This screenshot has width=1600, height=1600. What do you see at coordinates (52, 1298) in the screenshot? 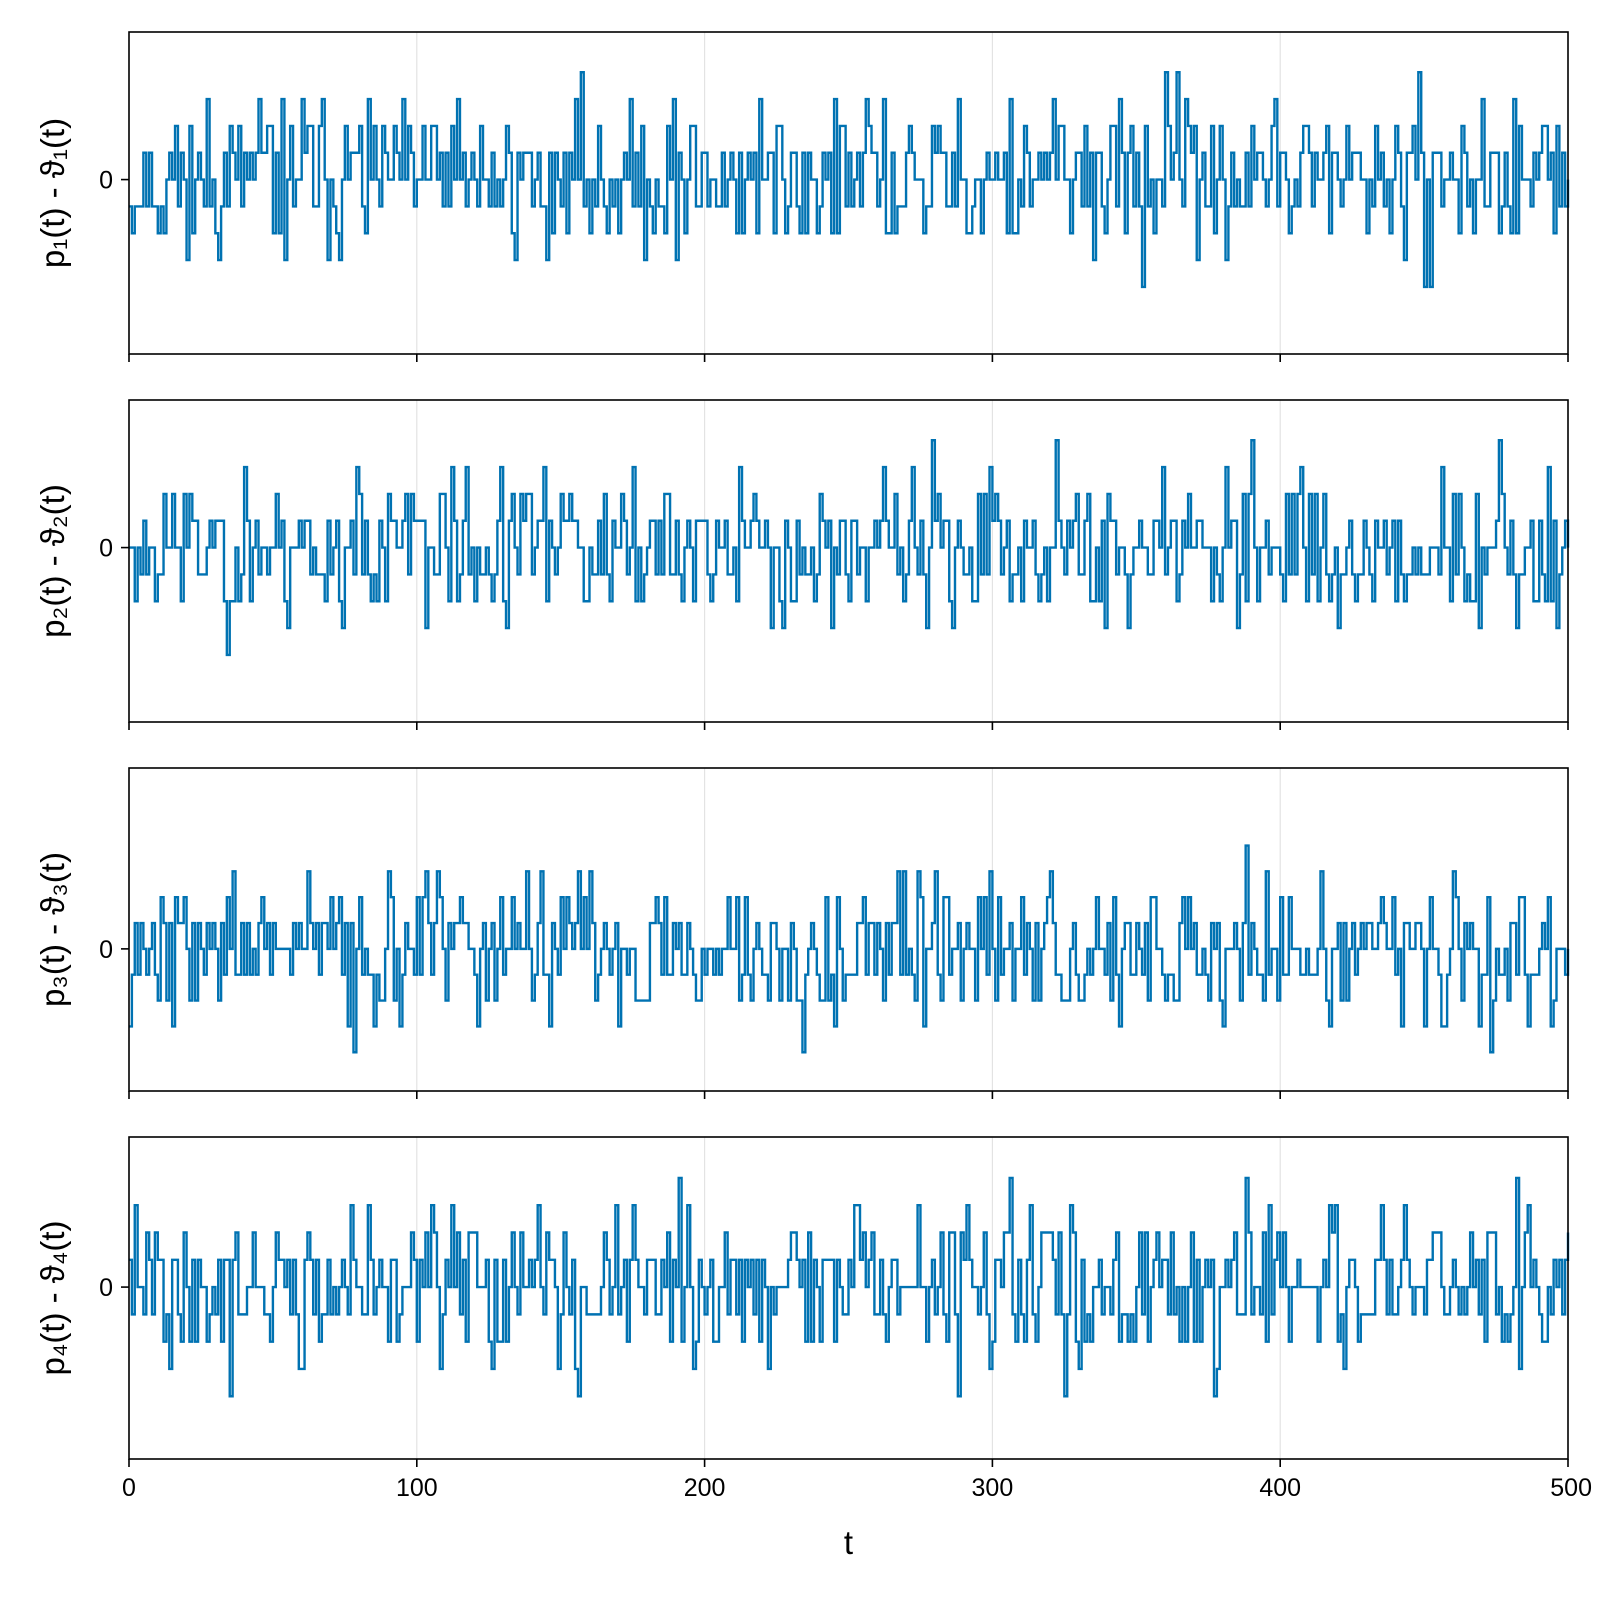
I see `panel-4-ylabel: p₄(t) - ϑ₄(t)` at bounding box center [52, 1298].